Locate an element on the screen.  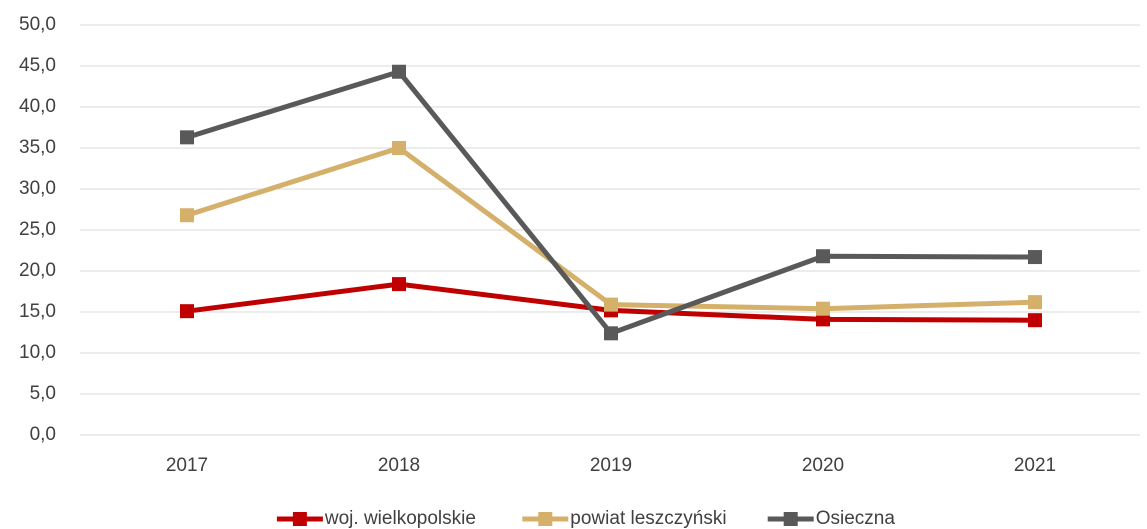
legend-label: powiat leszczyński is located at coordinates (648, 518).